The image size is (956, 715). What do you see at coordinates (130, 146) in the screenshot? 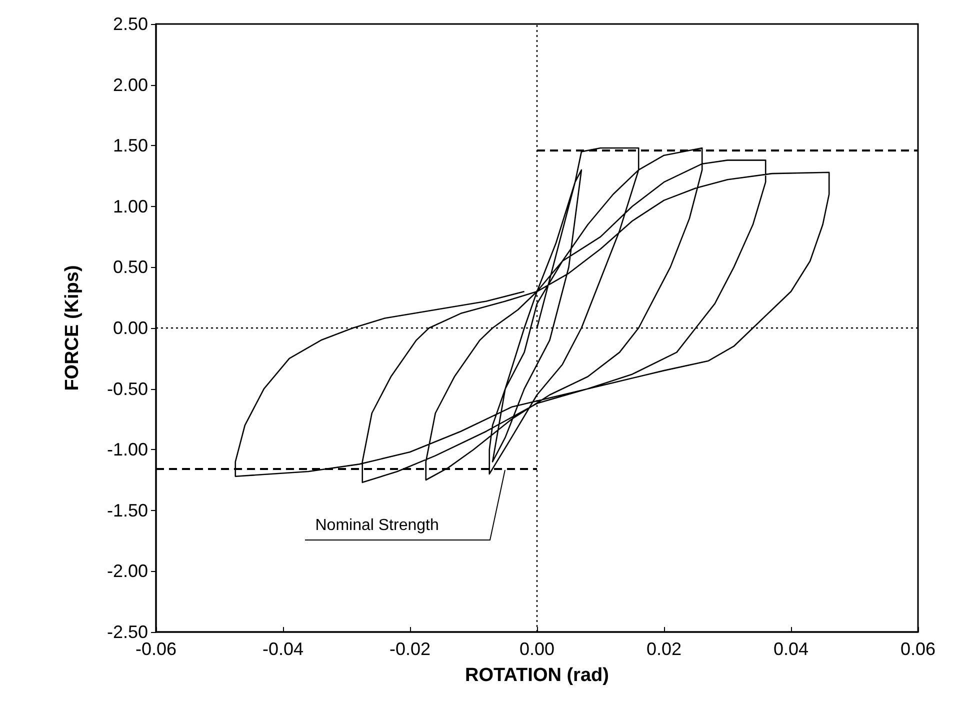
I see `y-tick-label: 1.50` at bounding box center [130, 146].